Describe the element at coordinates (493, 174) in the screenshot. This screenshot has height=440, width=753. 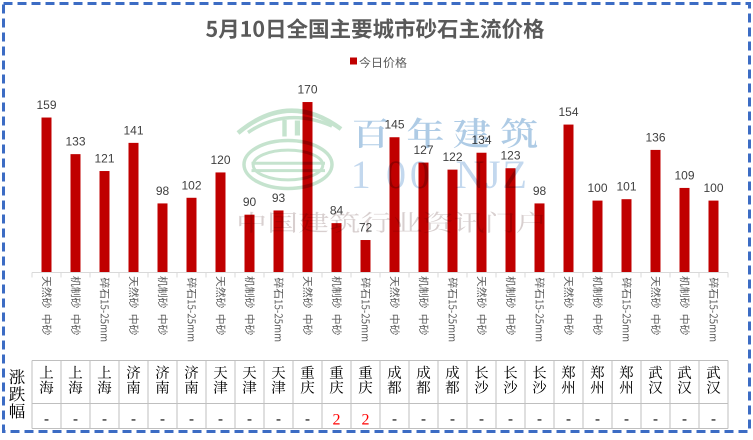
I see `svg-text: J` at that location.